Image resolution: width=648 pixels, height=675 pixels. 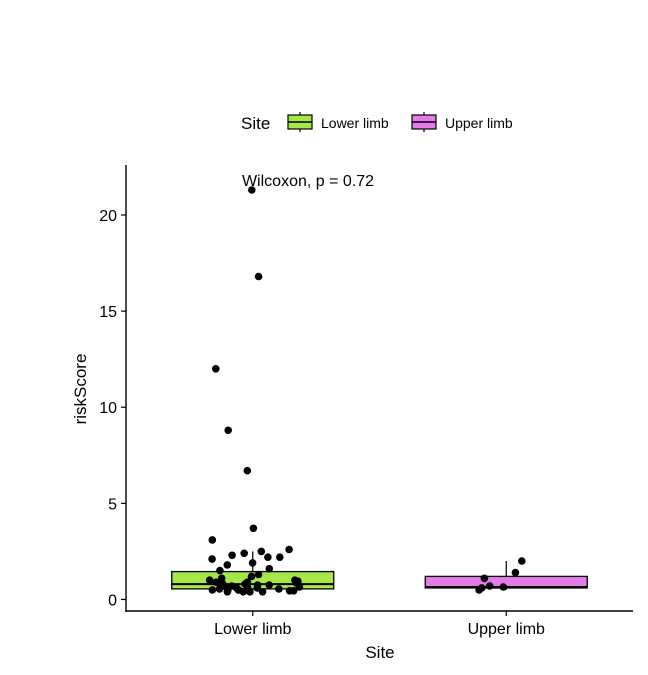 I want to click on x-tick-label: Upper limb, so click(x=506, y=629).